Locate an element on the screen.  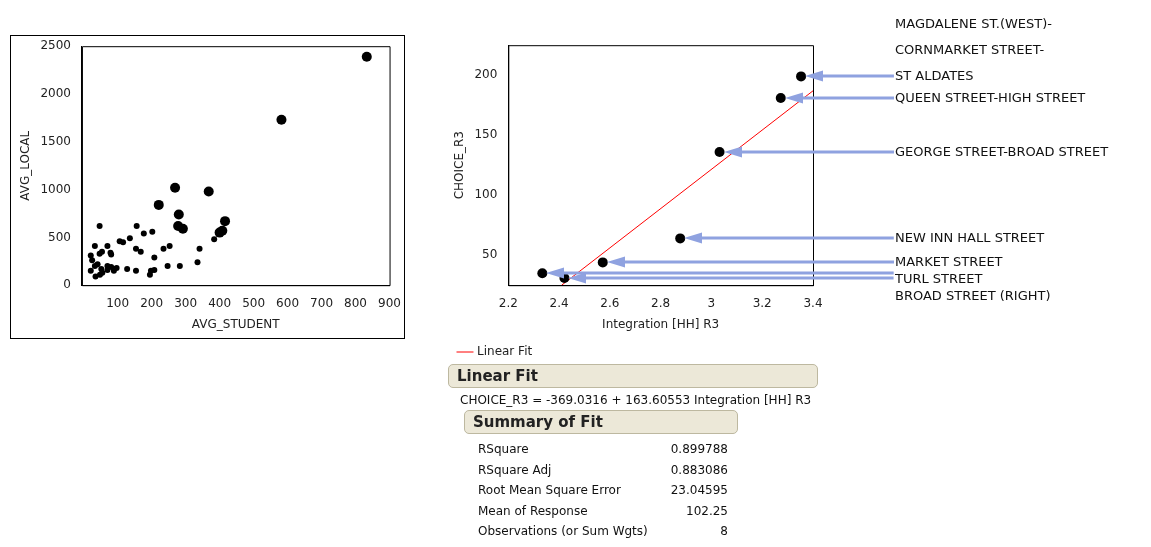
y-tick-label: 0 is located at coordinates (67, 284).